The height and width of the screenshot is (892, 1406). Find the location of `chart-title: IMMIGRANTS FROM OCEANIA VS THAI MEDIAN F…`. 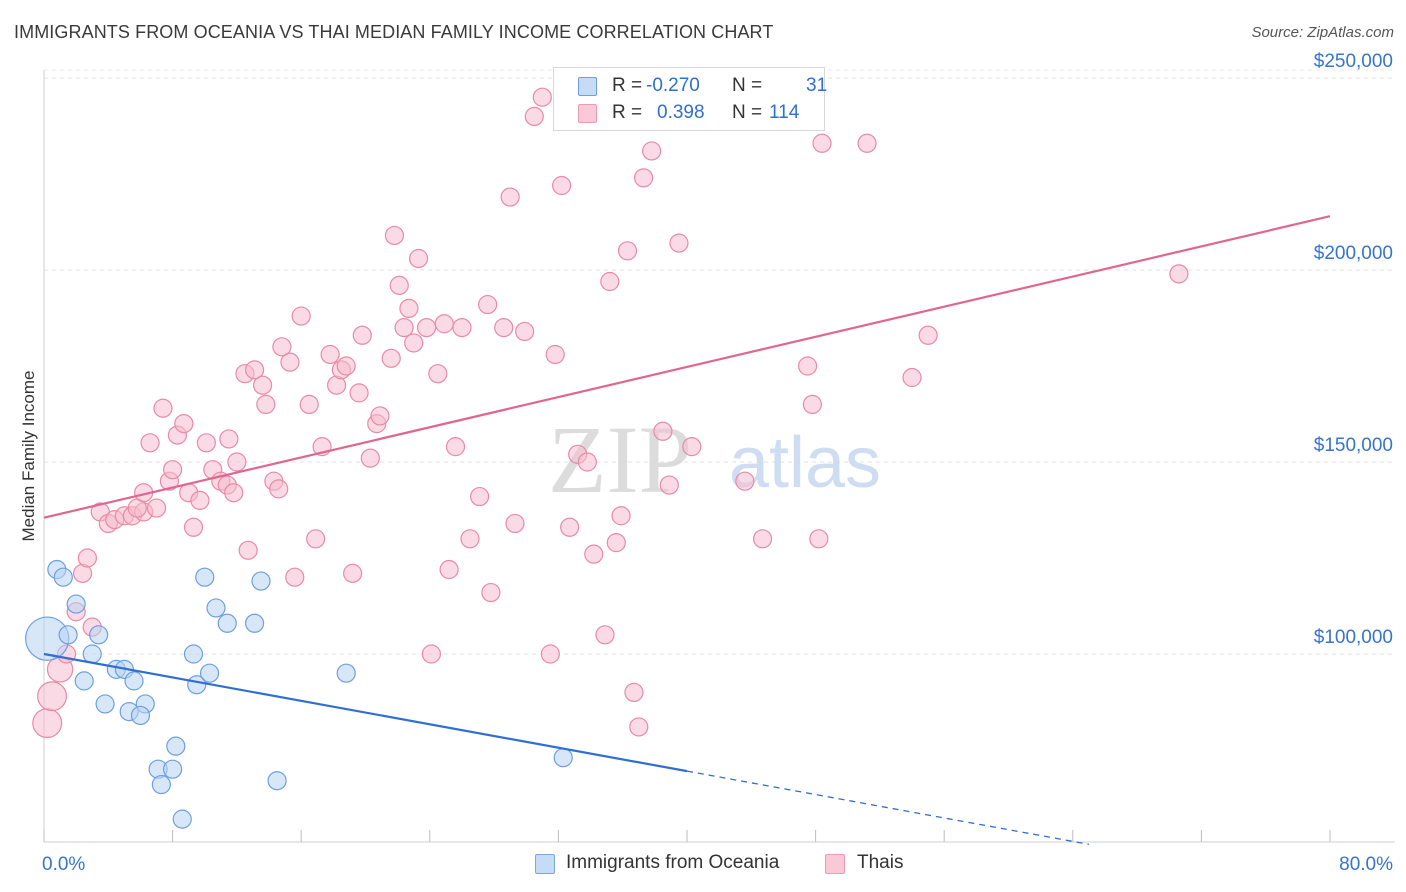

chart-title: IMMIGRANTS FROM OCEANIA VS THAI MEDIAN F… is located at coordinates (394, 32).